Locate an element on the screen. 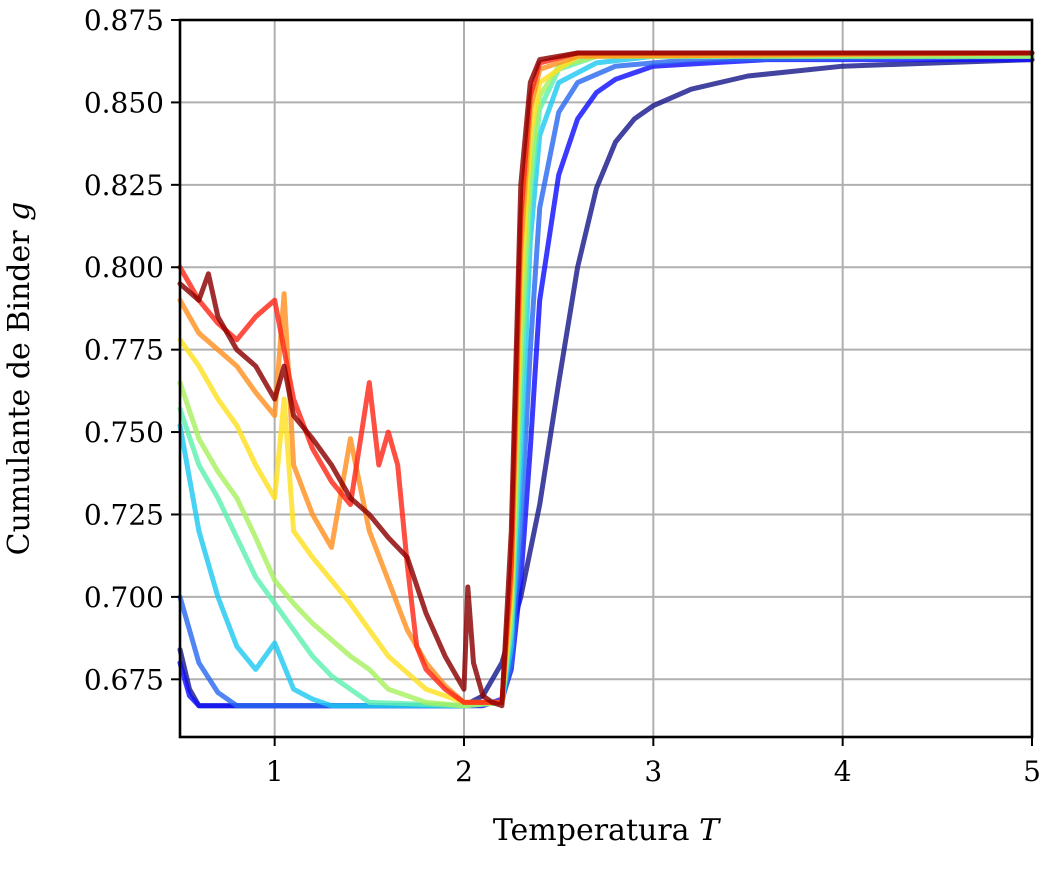 Image resolution: width=1062 pixels, height=875 pixels. y-tick-label: 0.775 is located at coordinates (124, 350).